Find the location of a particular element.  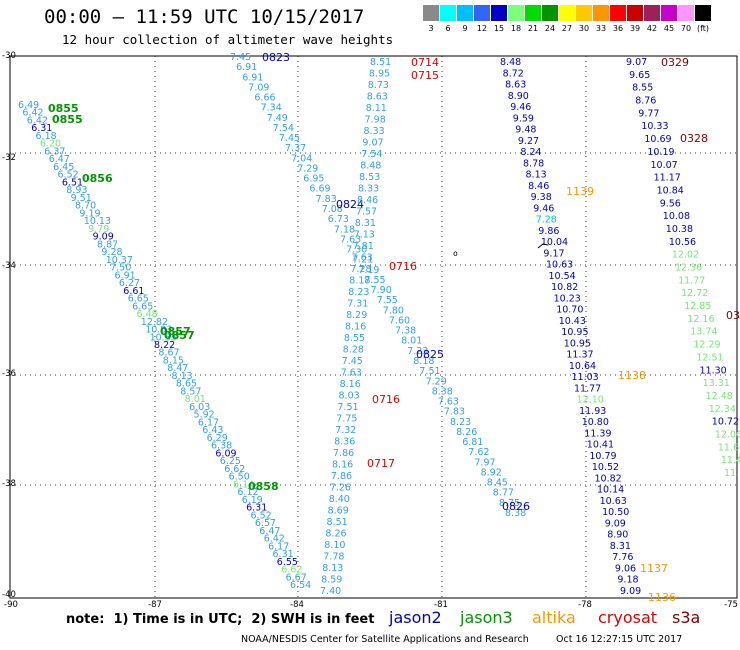

wave-height-value: 5.92 is located at coordinates (204, 415).